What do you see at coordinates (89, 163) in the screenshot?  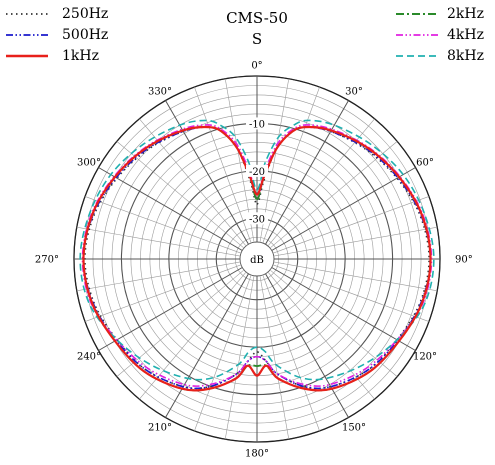 I see `angle-tick-label: 300°` at bounding box center [89, 163].